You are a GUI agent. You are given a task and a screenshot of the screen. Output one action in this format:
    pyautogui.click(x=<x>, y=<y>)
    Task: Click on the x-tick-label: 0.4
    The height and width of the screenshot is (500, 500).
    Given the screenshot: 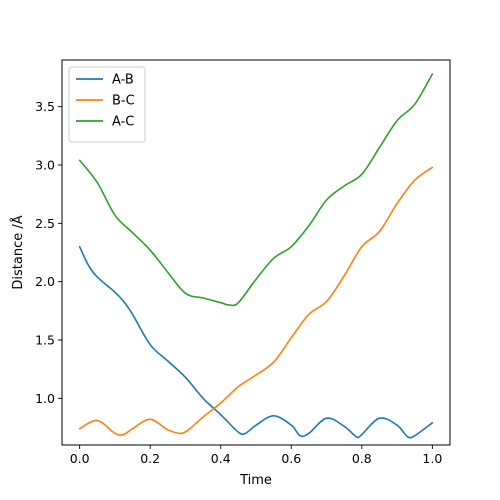 What is the action you would take?
    pyautogui.click(x=221, y=458)
    